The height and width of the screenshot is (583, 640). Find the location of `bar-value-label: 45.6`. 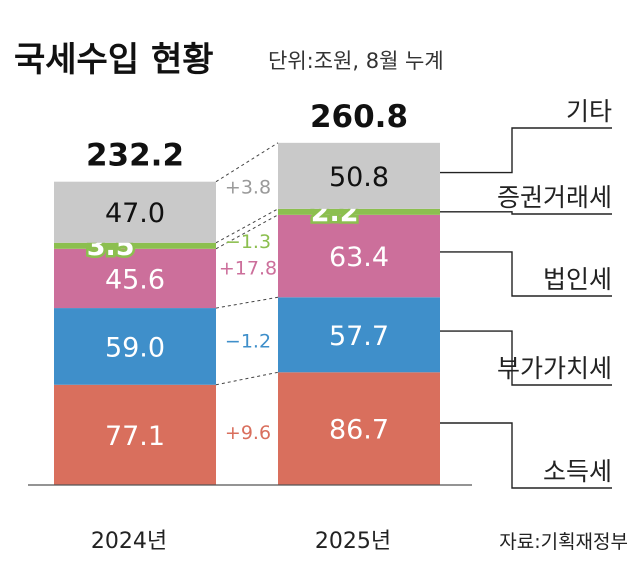

bar-value-label: 45.6 is located at coordinates (135, 279).